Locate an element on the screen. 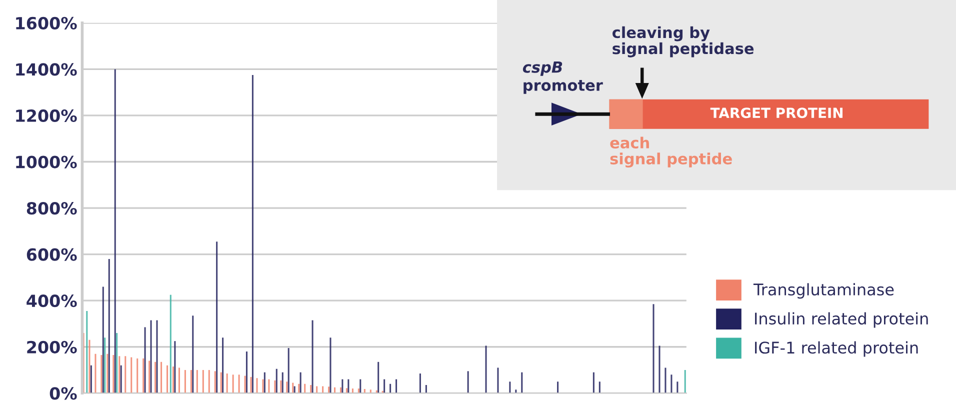  y-tick-label: 1000% is located at coordinates (46, 162).